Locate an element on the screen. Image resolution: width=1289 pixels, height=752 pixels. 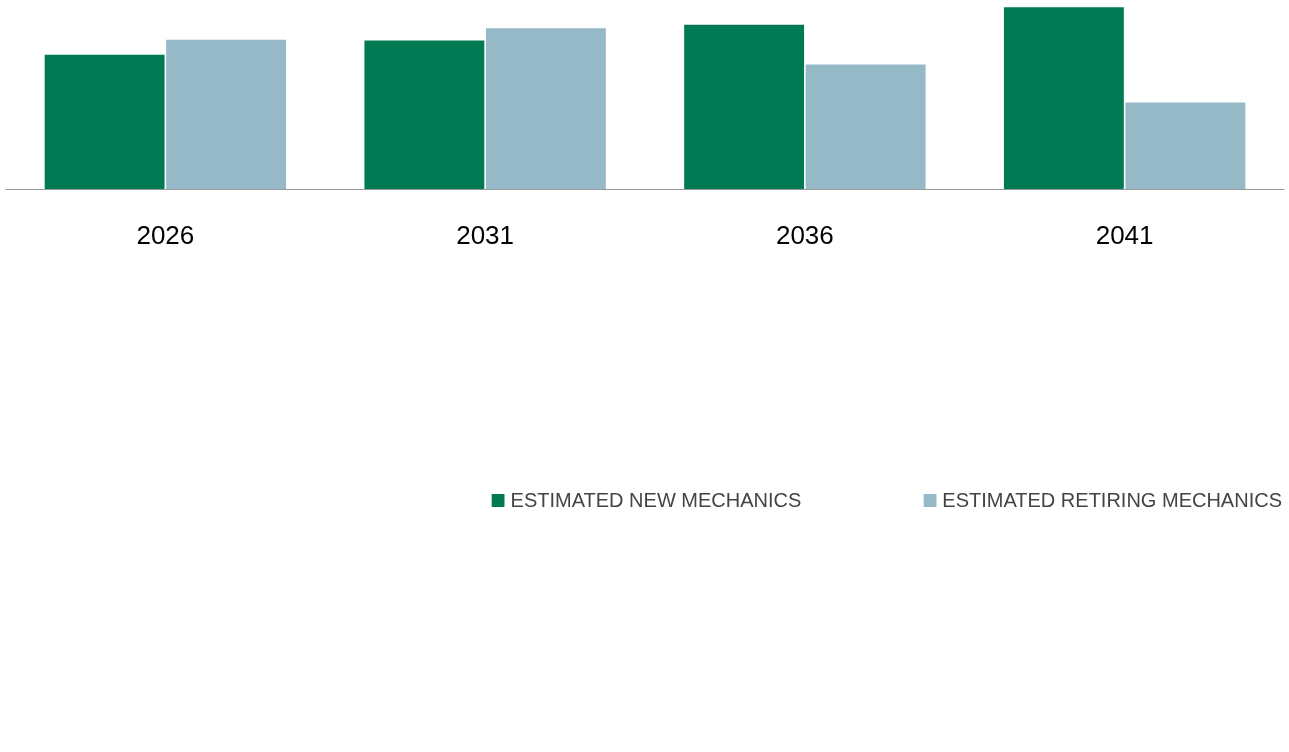
x-tick-label: 2041 is located at coordinates (1124, 234).